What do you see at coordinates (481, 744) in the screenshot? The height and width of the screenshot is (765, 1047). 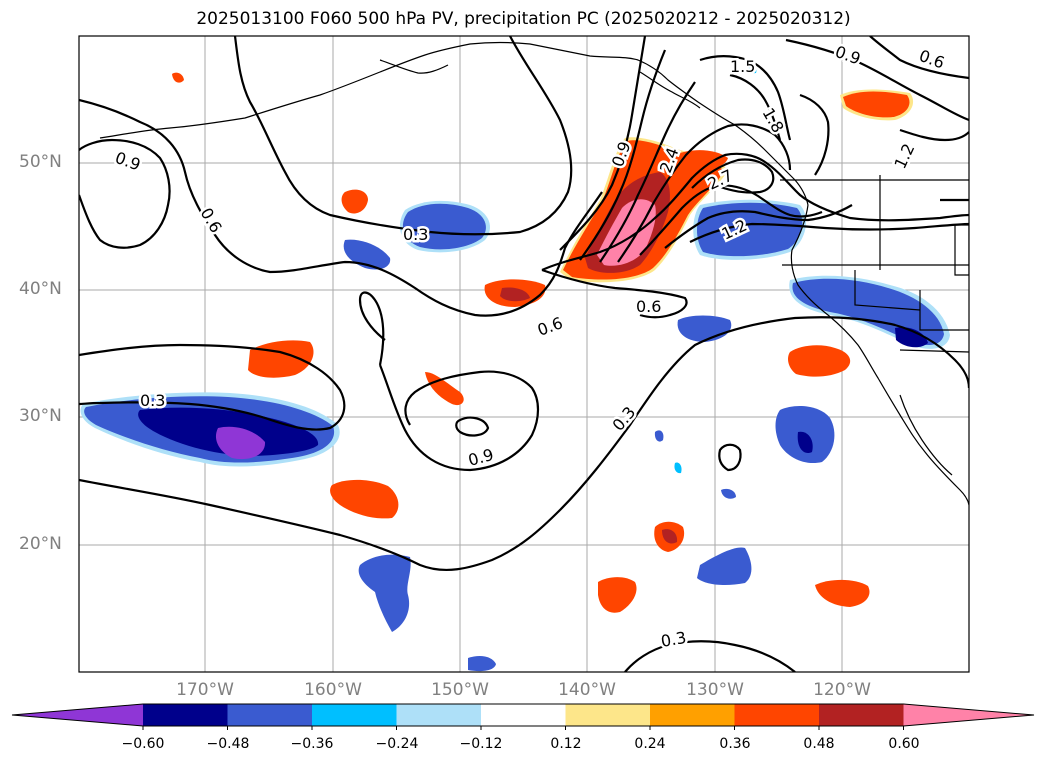 I see `colorbar-tick-label: −0.12` at bounding box center [481, 744].